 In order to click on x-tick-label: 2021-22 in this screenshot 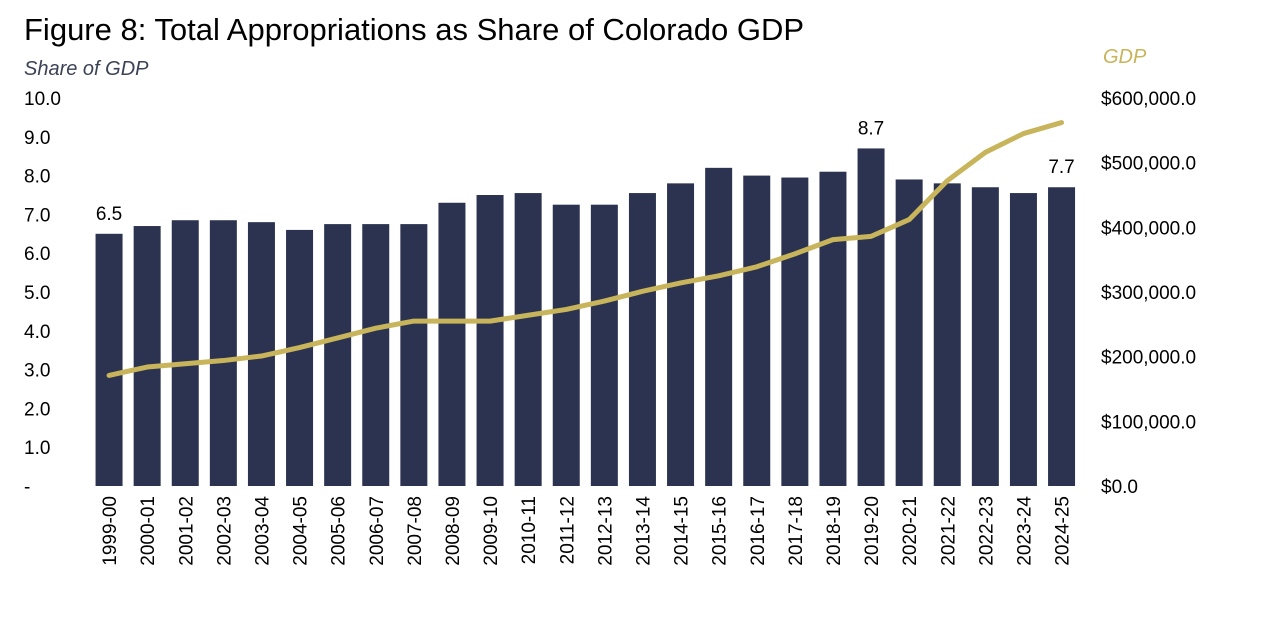, I will do `click(948, 531)`.